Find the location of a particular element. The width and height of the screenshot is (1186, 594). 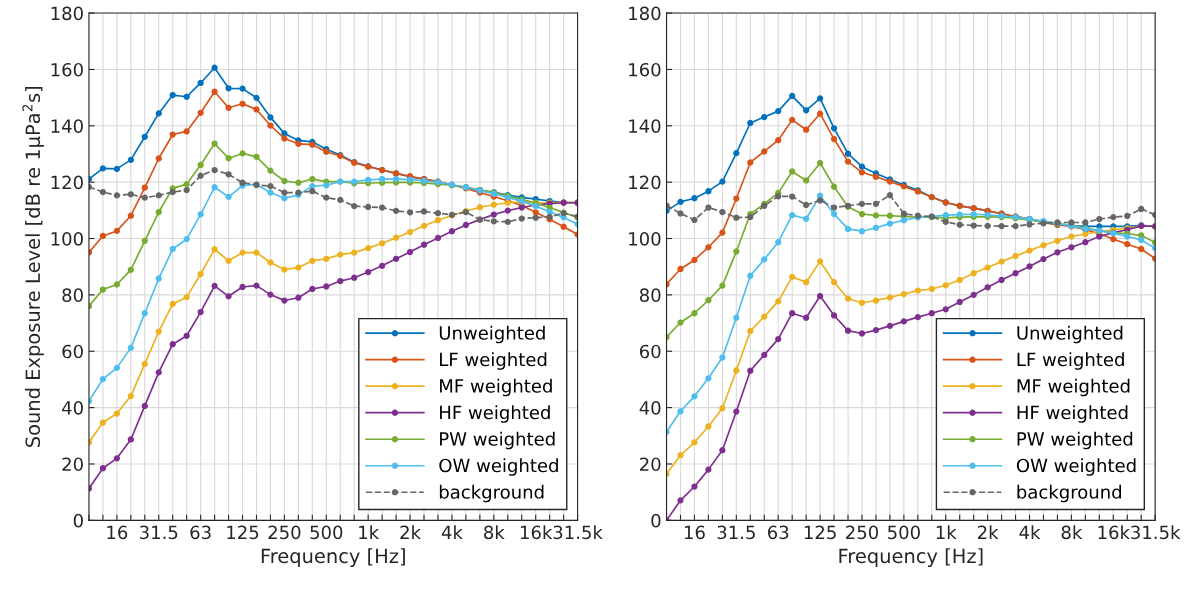

y-axis-title: Sound Exposure Level [dB re 1μPa$^{2}$s] is located at coordinates (33, 266).